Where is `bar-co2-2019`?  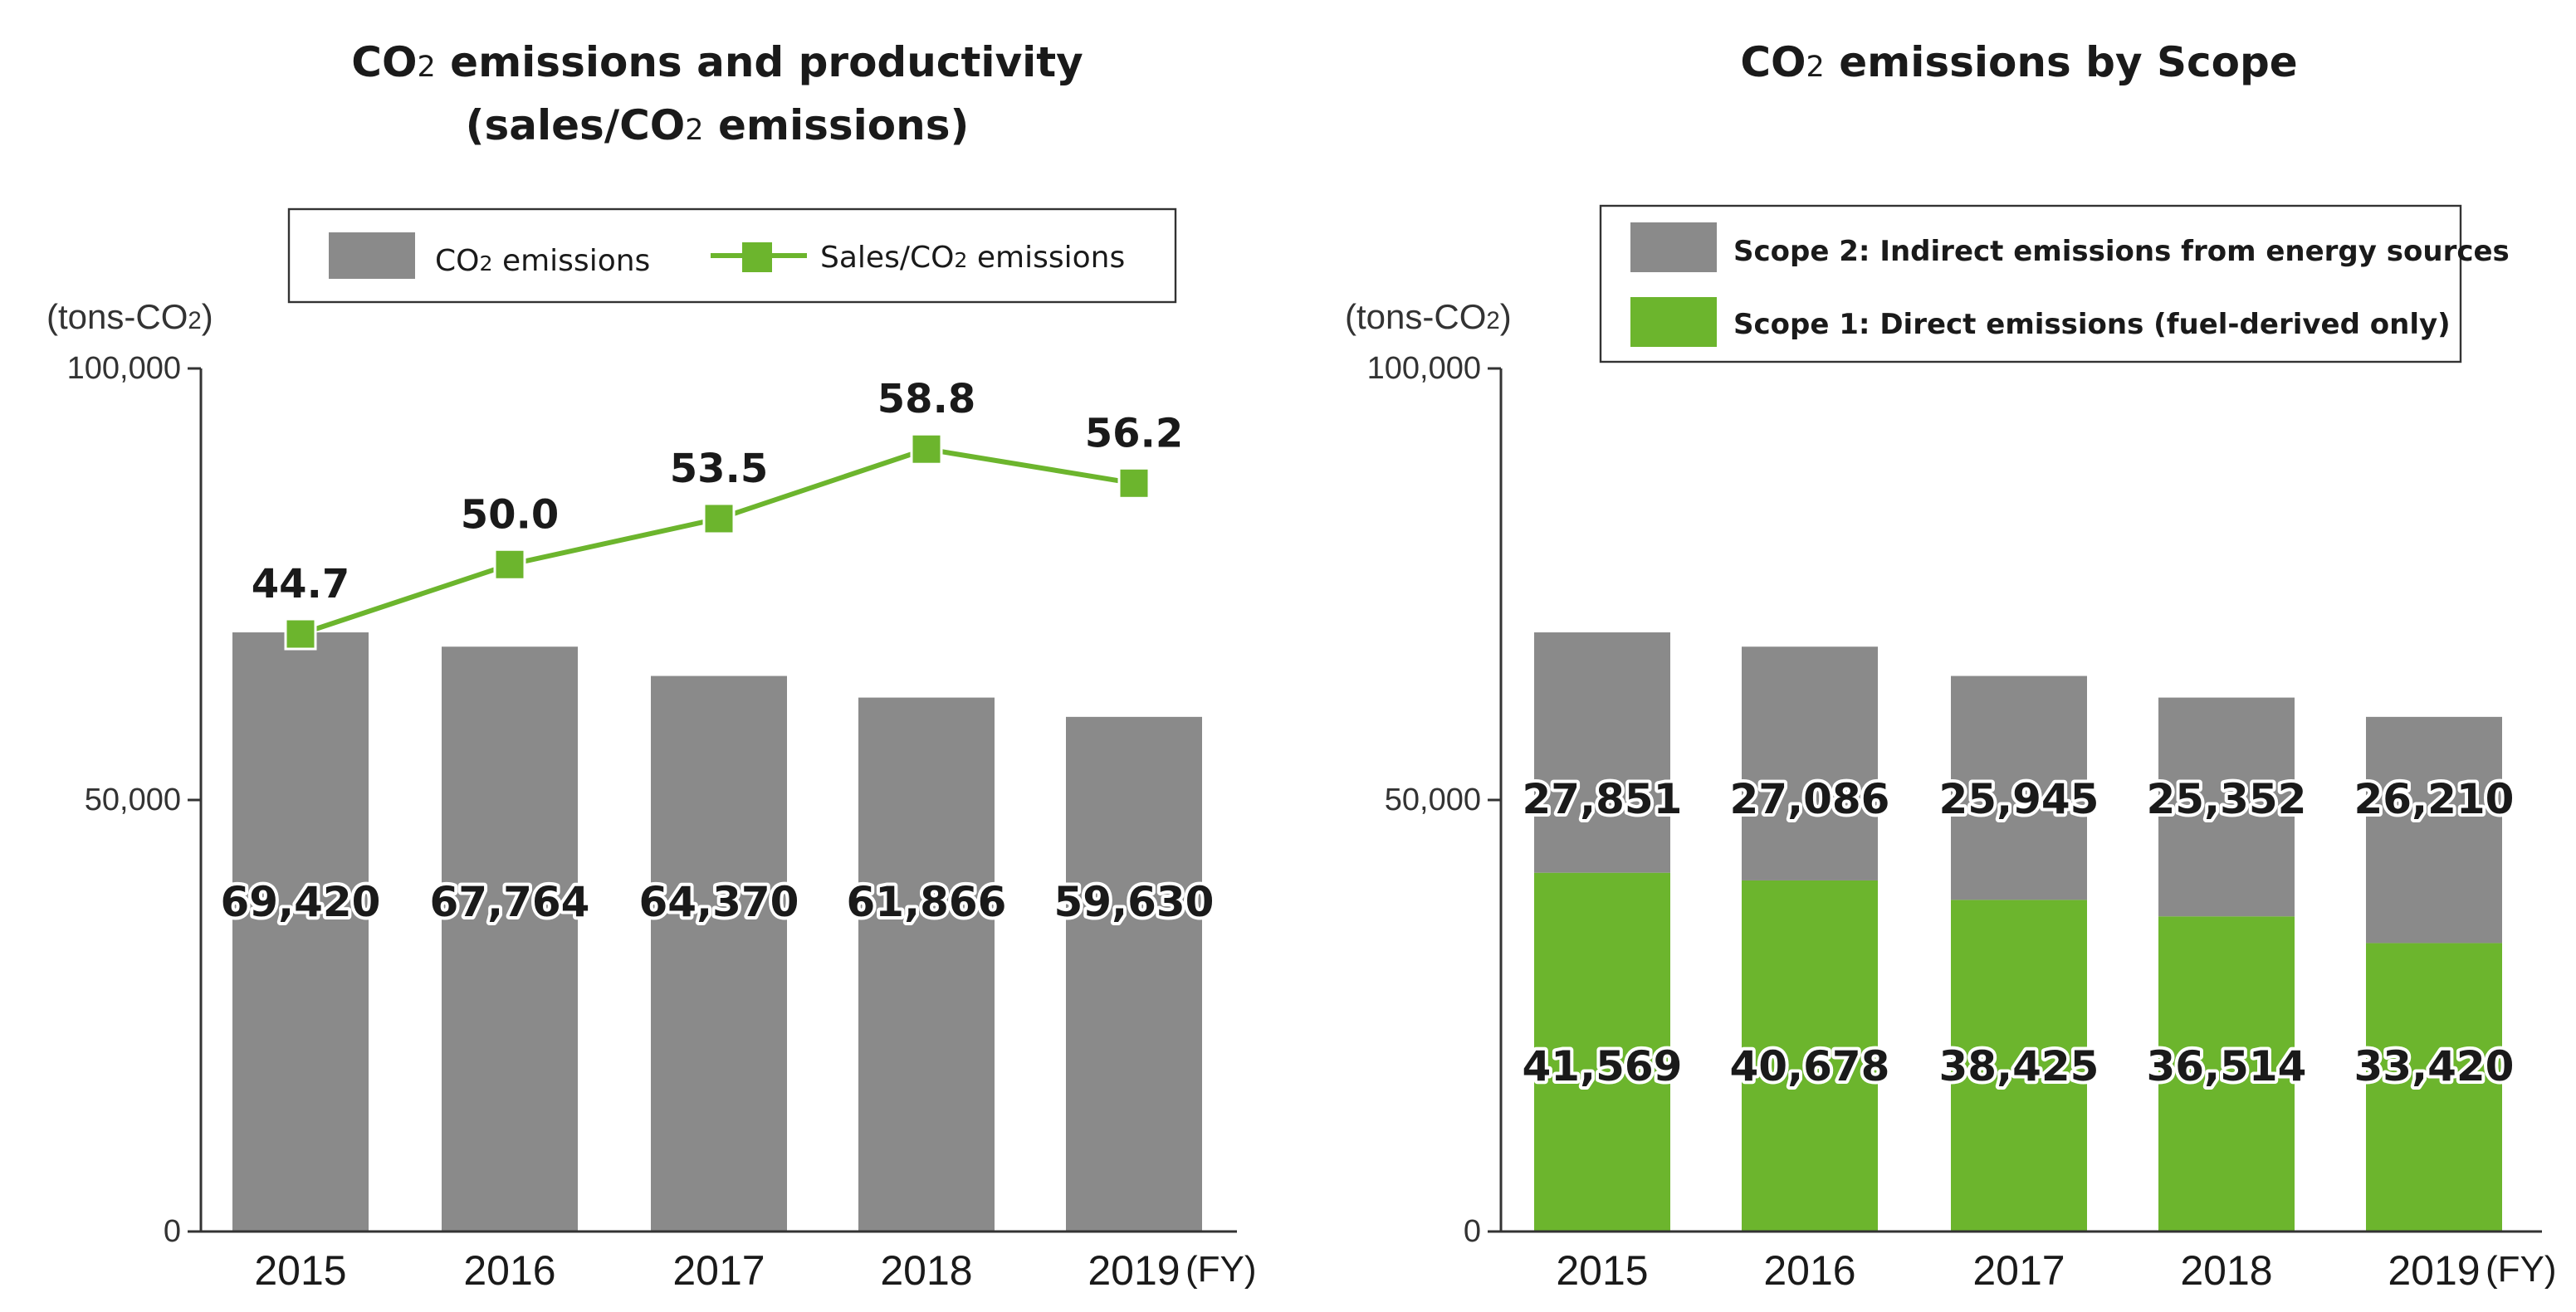
bar-co2-2019 is located at coordinates (1134, 974).